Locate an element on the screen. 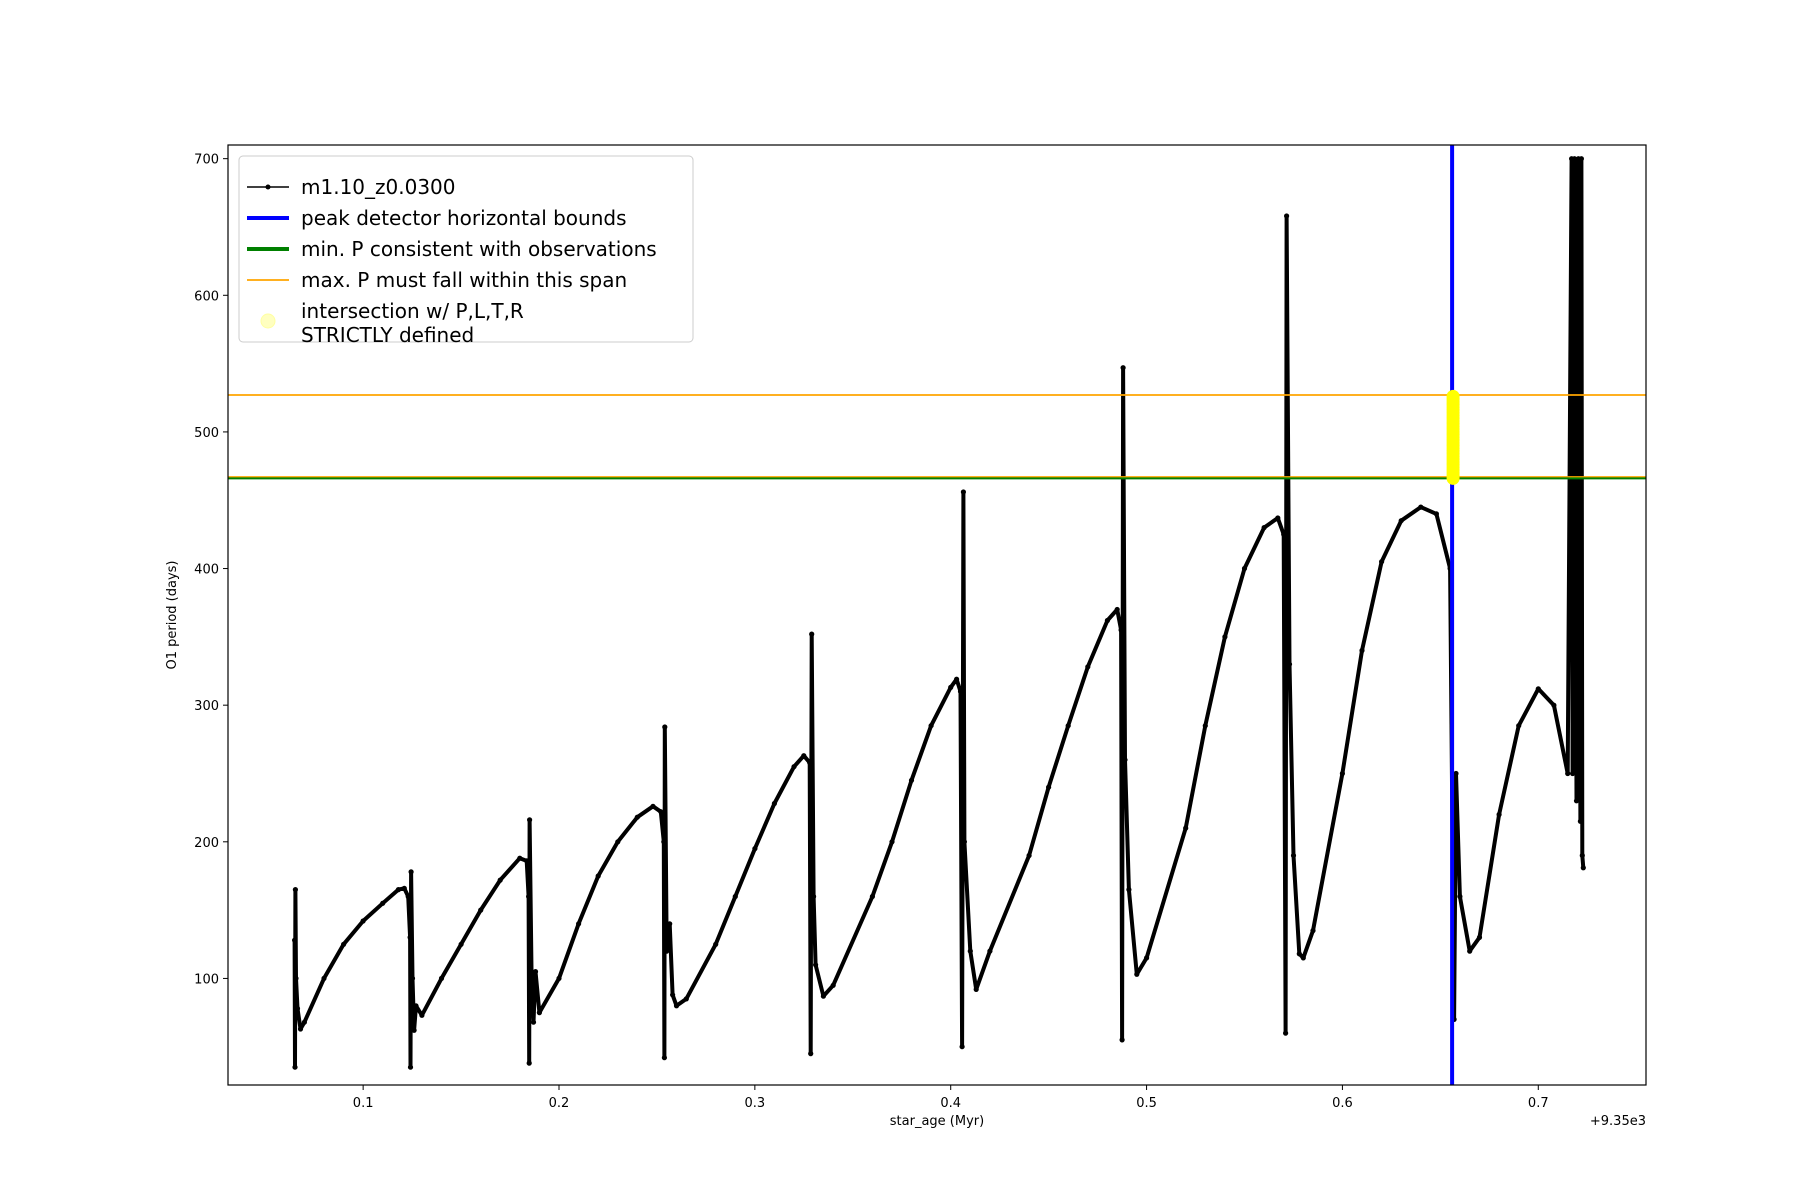 This screenshot has height=1200, width=1800. legend-label: intersection w/ P,L,T,R is located at coordinates (412, 311).